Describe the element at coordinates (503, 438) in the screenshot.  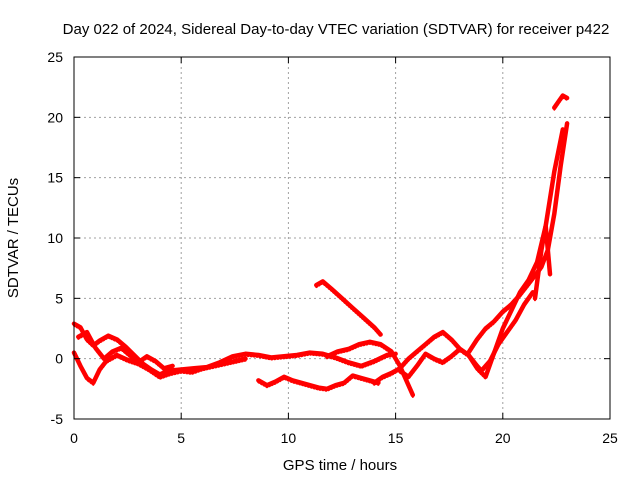
I see `x-tick-label: 20` at that location.